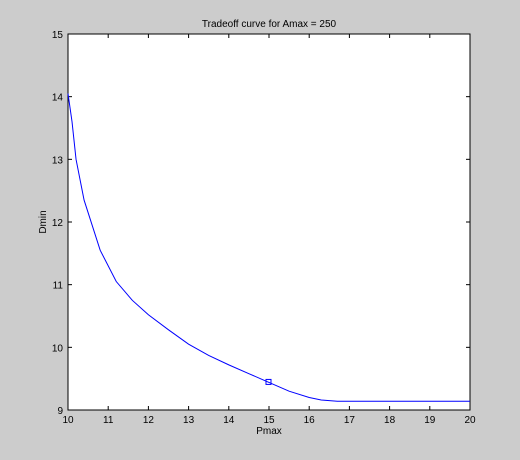  What do you see at coordinates (68, 420) in the screenshot?
I see `x-tick-label: 10` at bounding box center [68, 420].